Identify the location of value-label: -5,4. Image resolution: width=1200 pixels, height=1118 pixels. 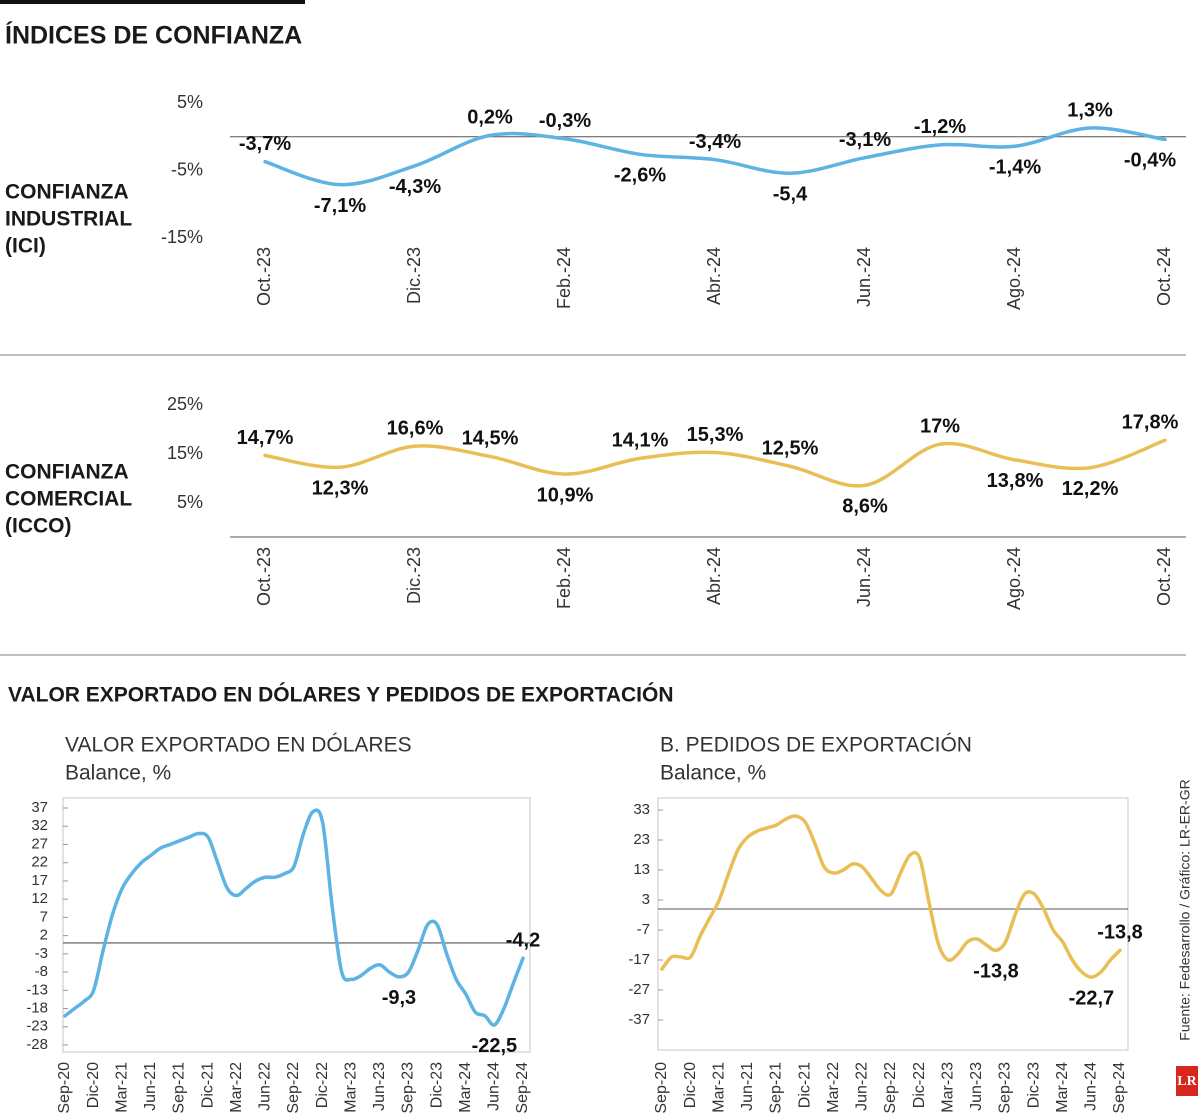
(790, 194).